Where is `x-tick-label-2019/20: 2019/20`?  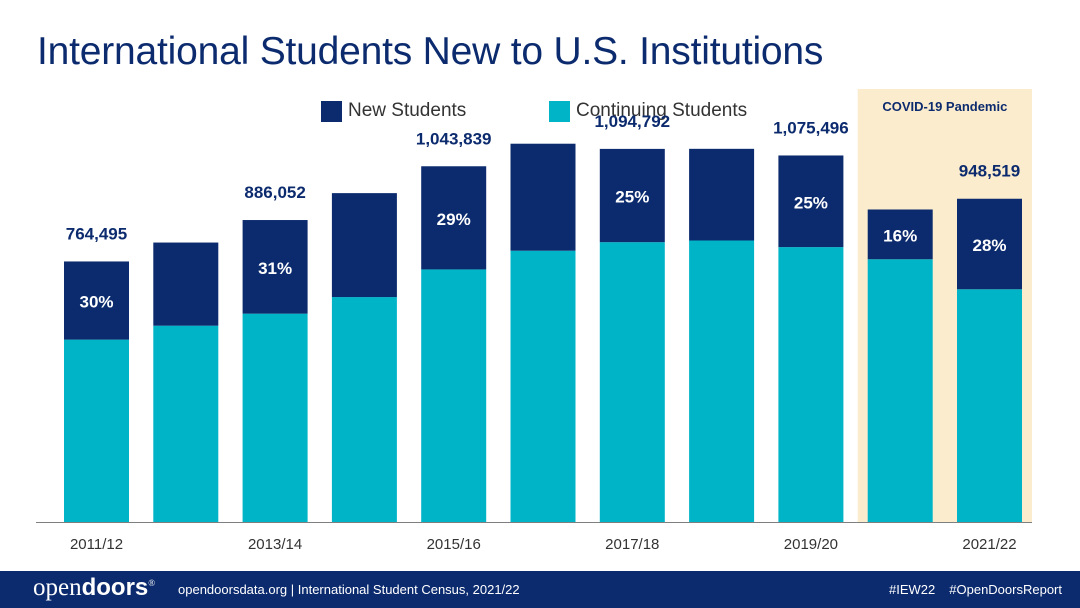 x-tick-label-2019/20: 2019/20 is located at coordinates (811, 544).